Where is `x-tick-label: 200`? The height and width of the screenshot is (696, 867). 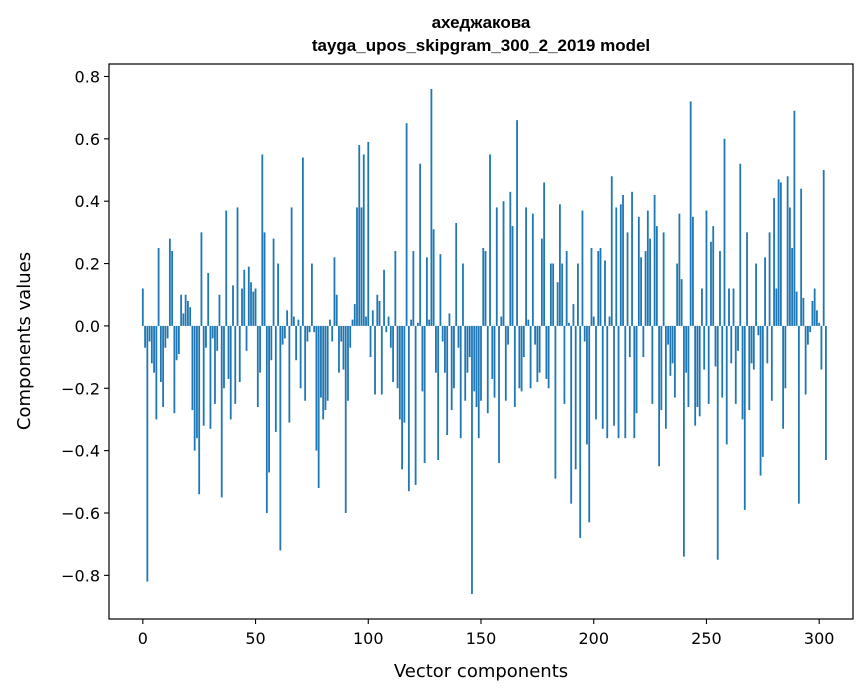 x-tick-label: 200 is located at coordinates (593, 638).